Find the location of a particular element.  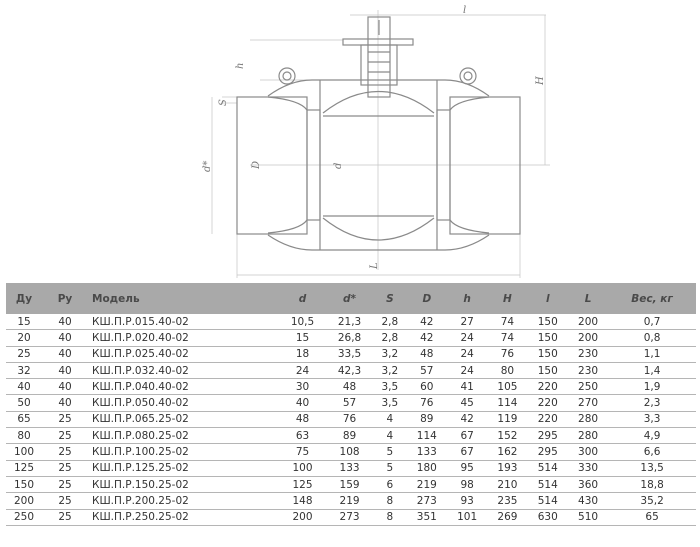

cell-d-star: 89 is located at coordinates (350, 436).